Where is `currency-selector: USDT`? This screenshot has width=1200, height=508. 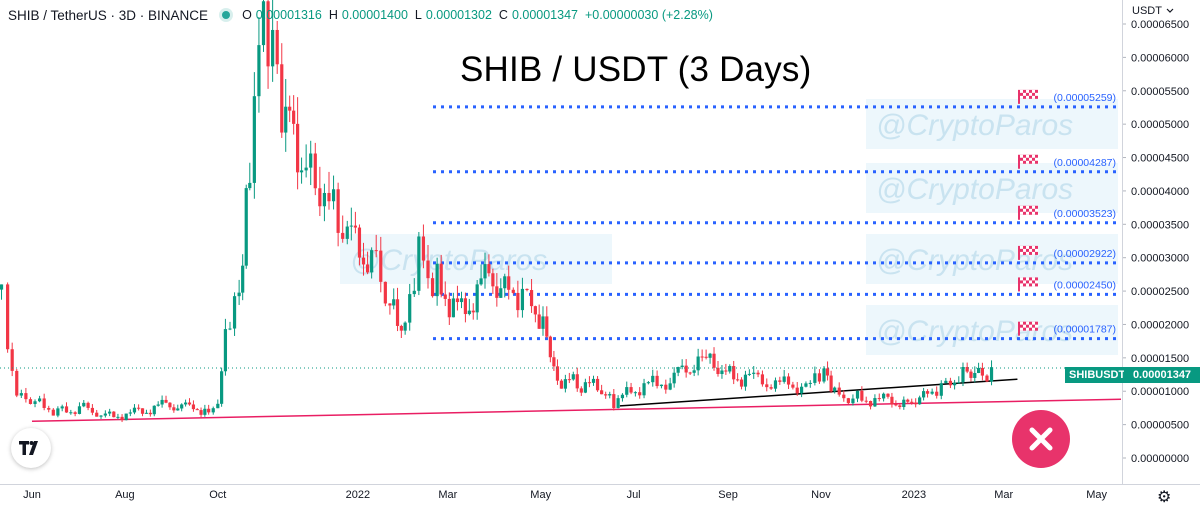 currency-selector: USDT is located at coordinates (1153, 11).